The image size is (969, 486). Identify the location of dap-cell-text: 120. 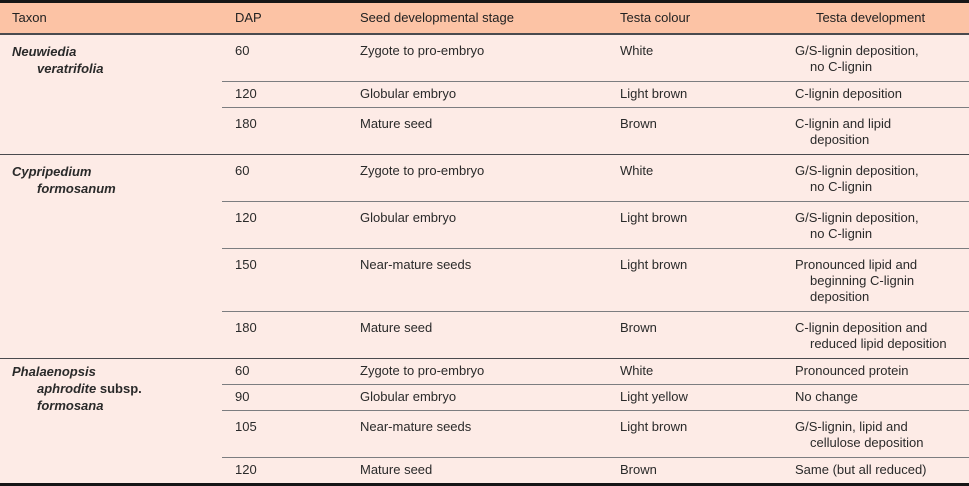
(246, 217).